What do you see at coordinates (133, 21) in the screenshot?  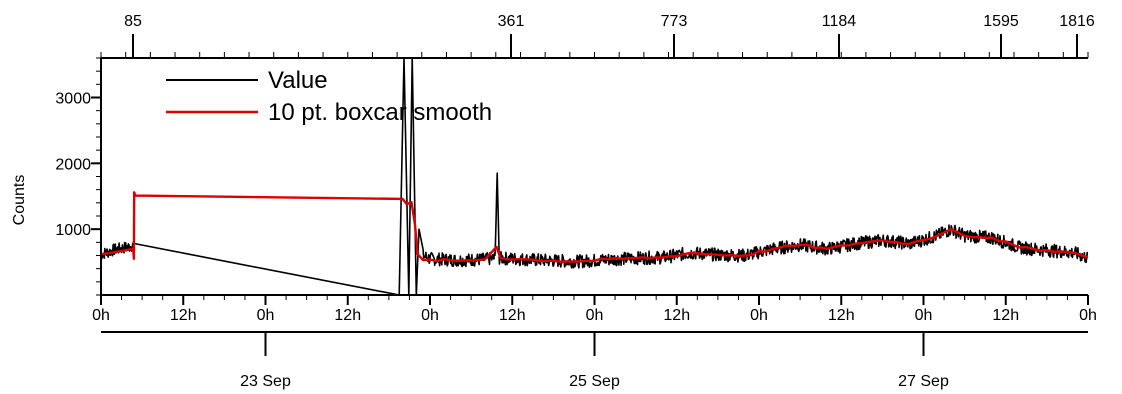 I see `top-axis-tick-label: 85` at bounding box center [133, 21].